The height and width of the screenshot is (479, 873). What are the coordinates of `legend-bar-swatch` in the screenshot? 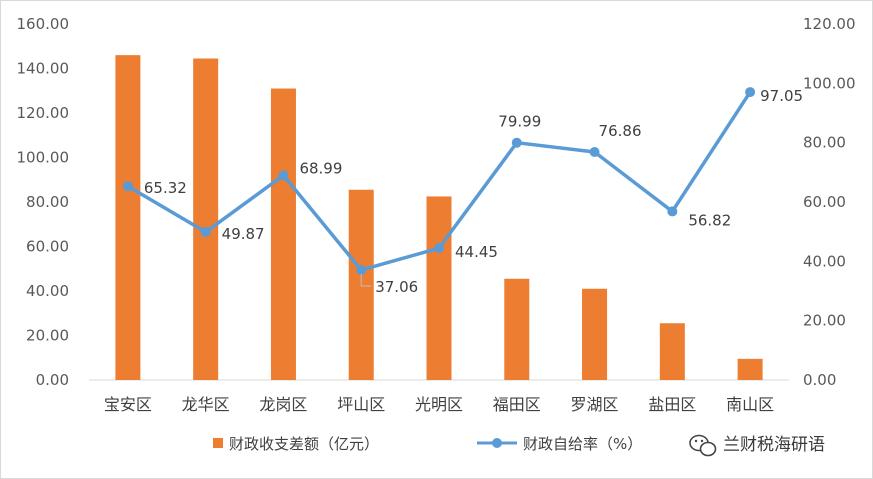 It's located at (218, 443).